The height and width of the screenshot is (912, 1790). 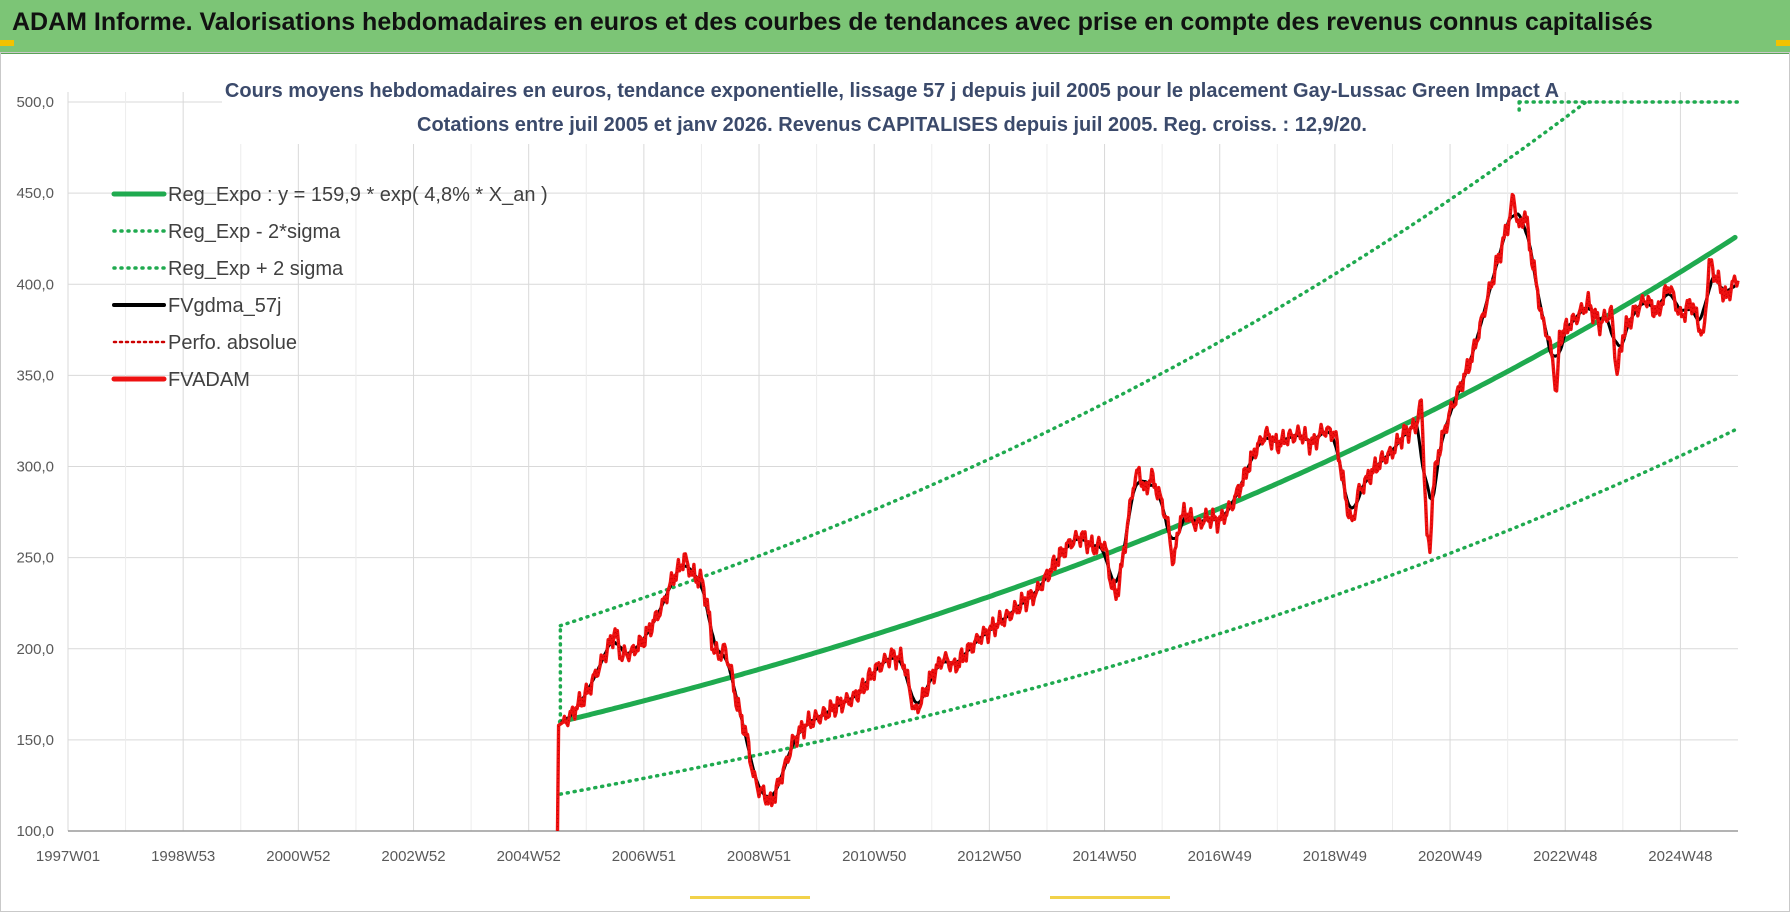 I want to click on x-tick-label: 2020W49, so click(x=1450, y=856).